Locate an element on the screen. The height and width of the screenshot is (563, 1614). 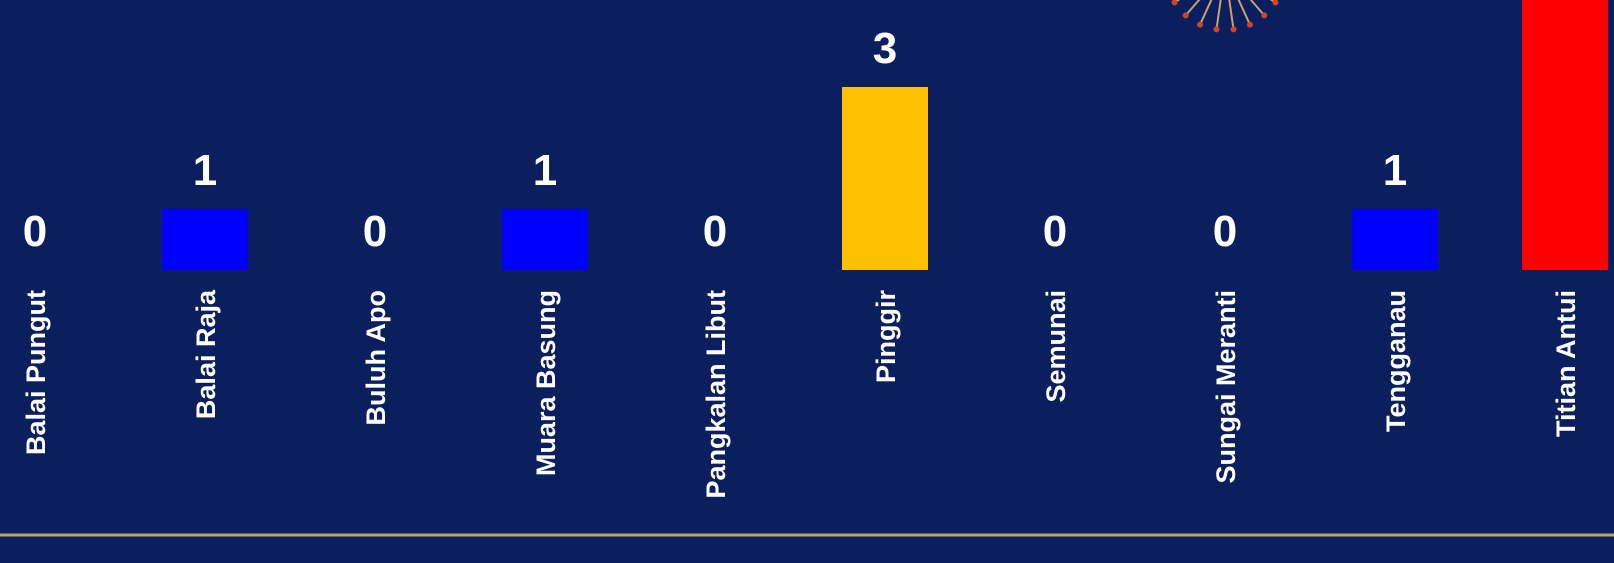
value-label-buluh-apo: 0 is located at coordinates (375, 231).